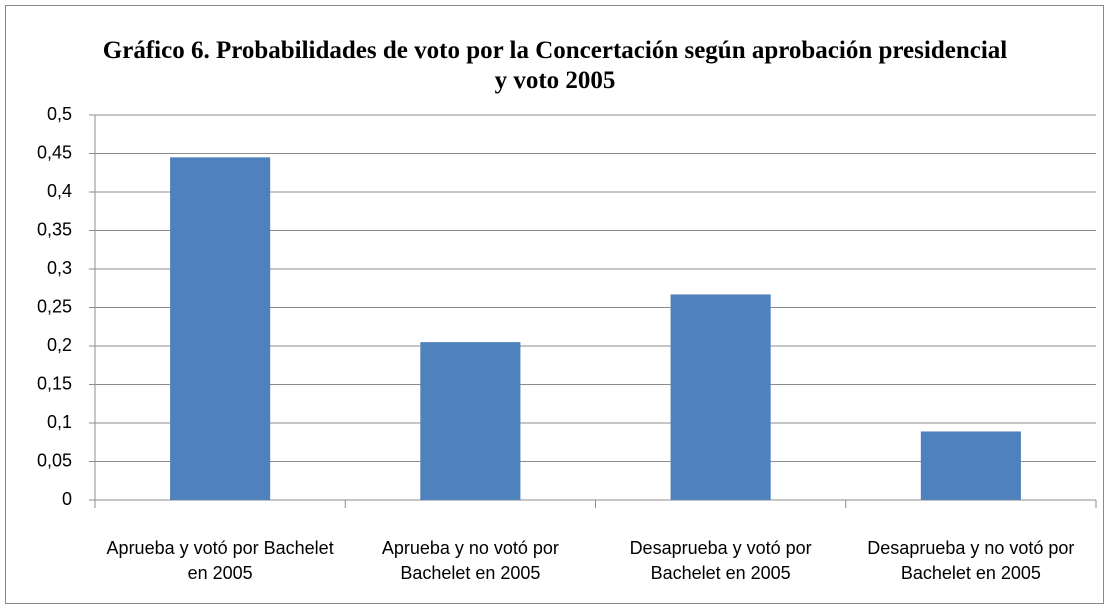  What do you see at coordinates (59, 345) in the screenshot?
I see `y-tick-label: 0,2` at bounding box center [59, 345].